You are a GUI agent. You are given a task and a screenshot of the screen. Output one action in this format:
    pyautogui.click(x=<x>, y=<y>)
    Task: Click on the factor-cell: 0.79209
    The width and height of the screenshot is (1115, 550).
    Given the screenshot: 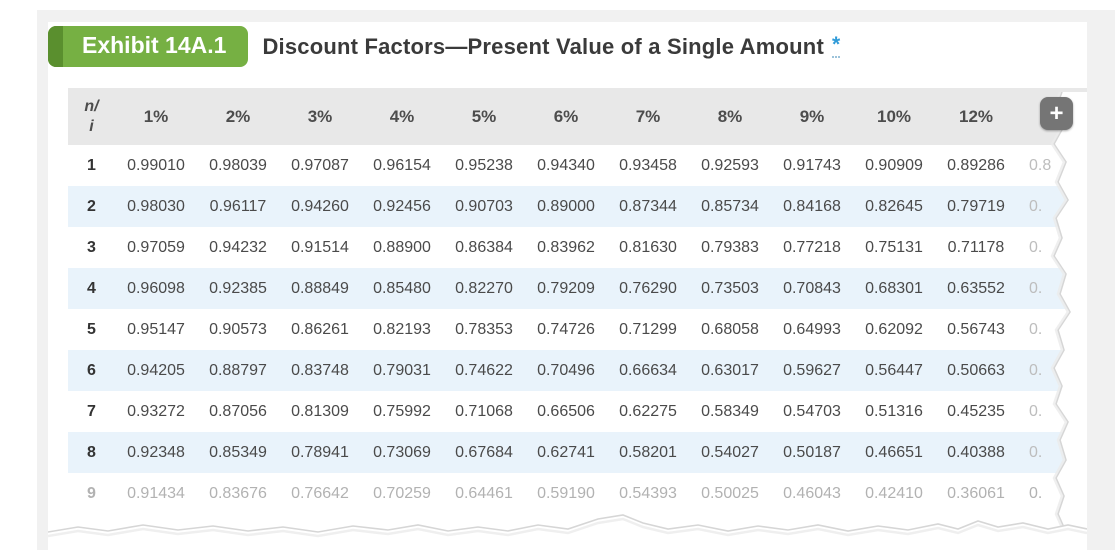 What is the action you would take?
    pyautogui.click(x=566, y=288)
    